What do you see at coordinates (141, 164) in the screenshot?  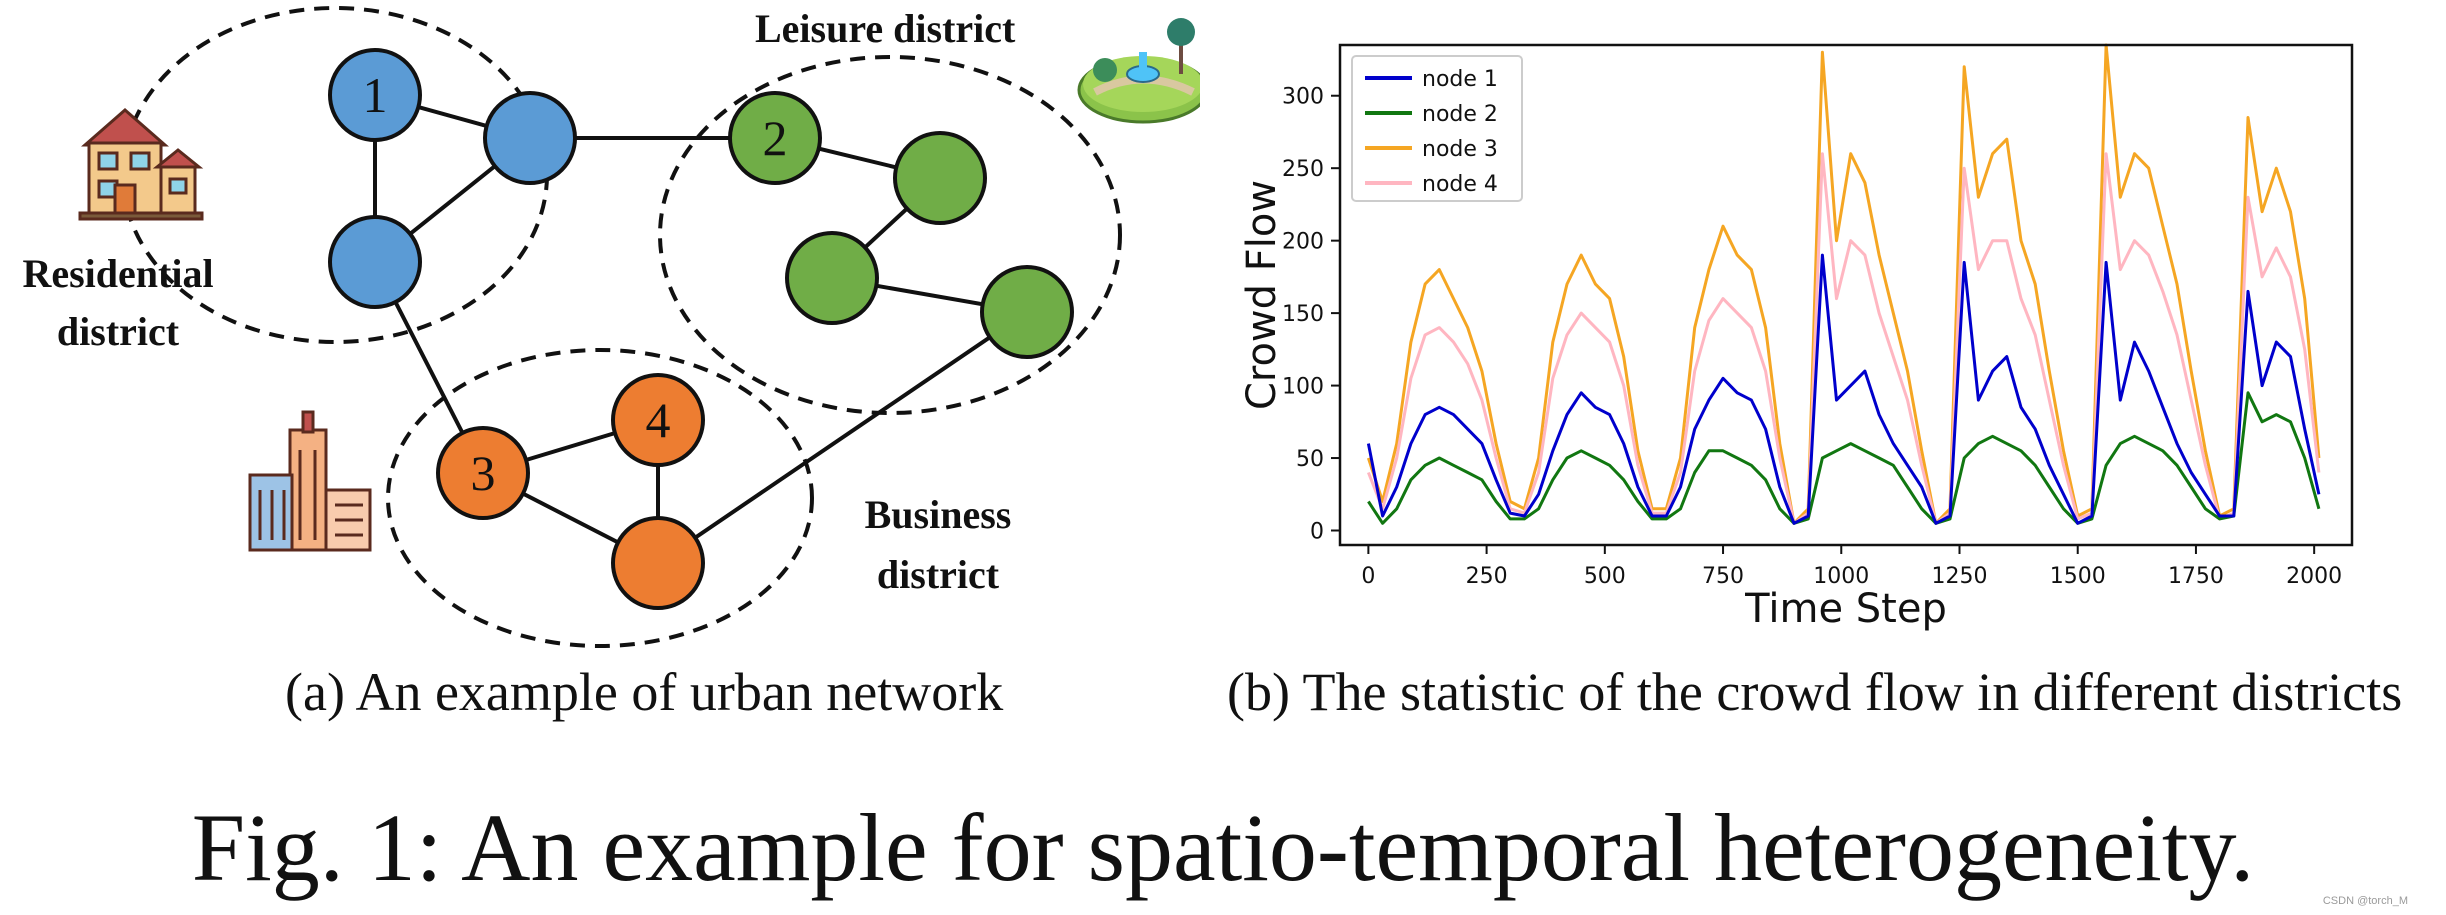 I see `house-icon` at bounding box center [141, 164].